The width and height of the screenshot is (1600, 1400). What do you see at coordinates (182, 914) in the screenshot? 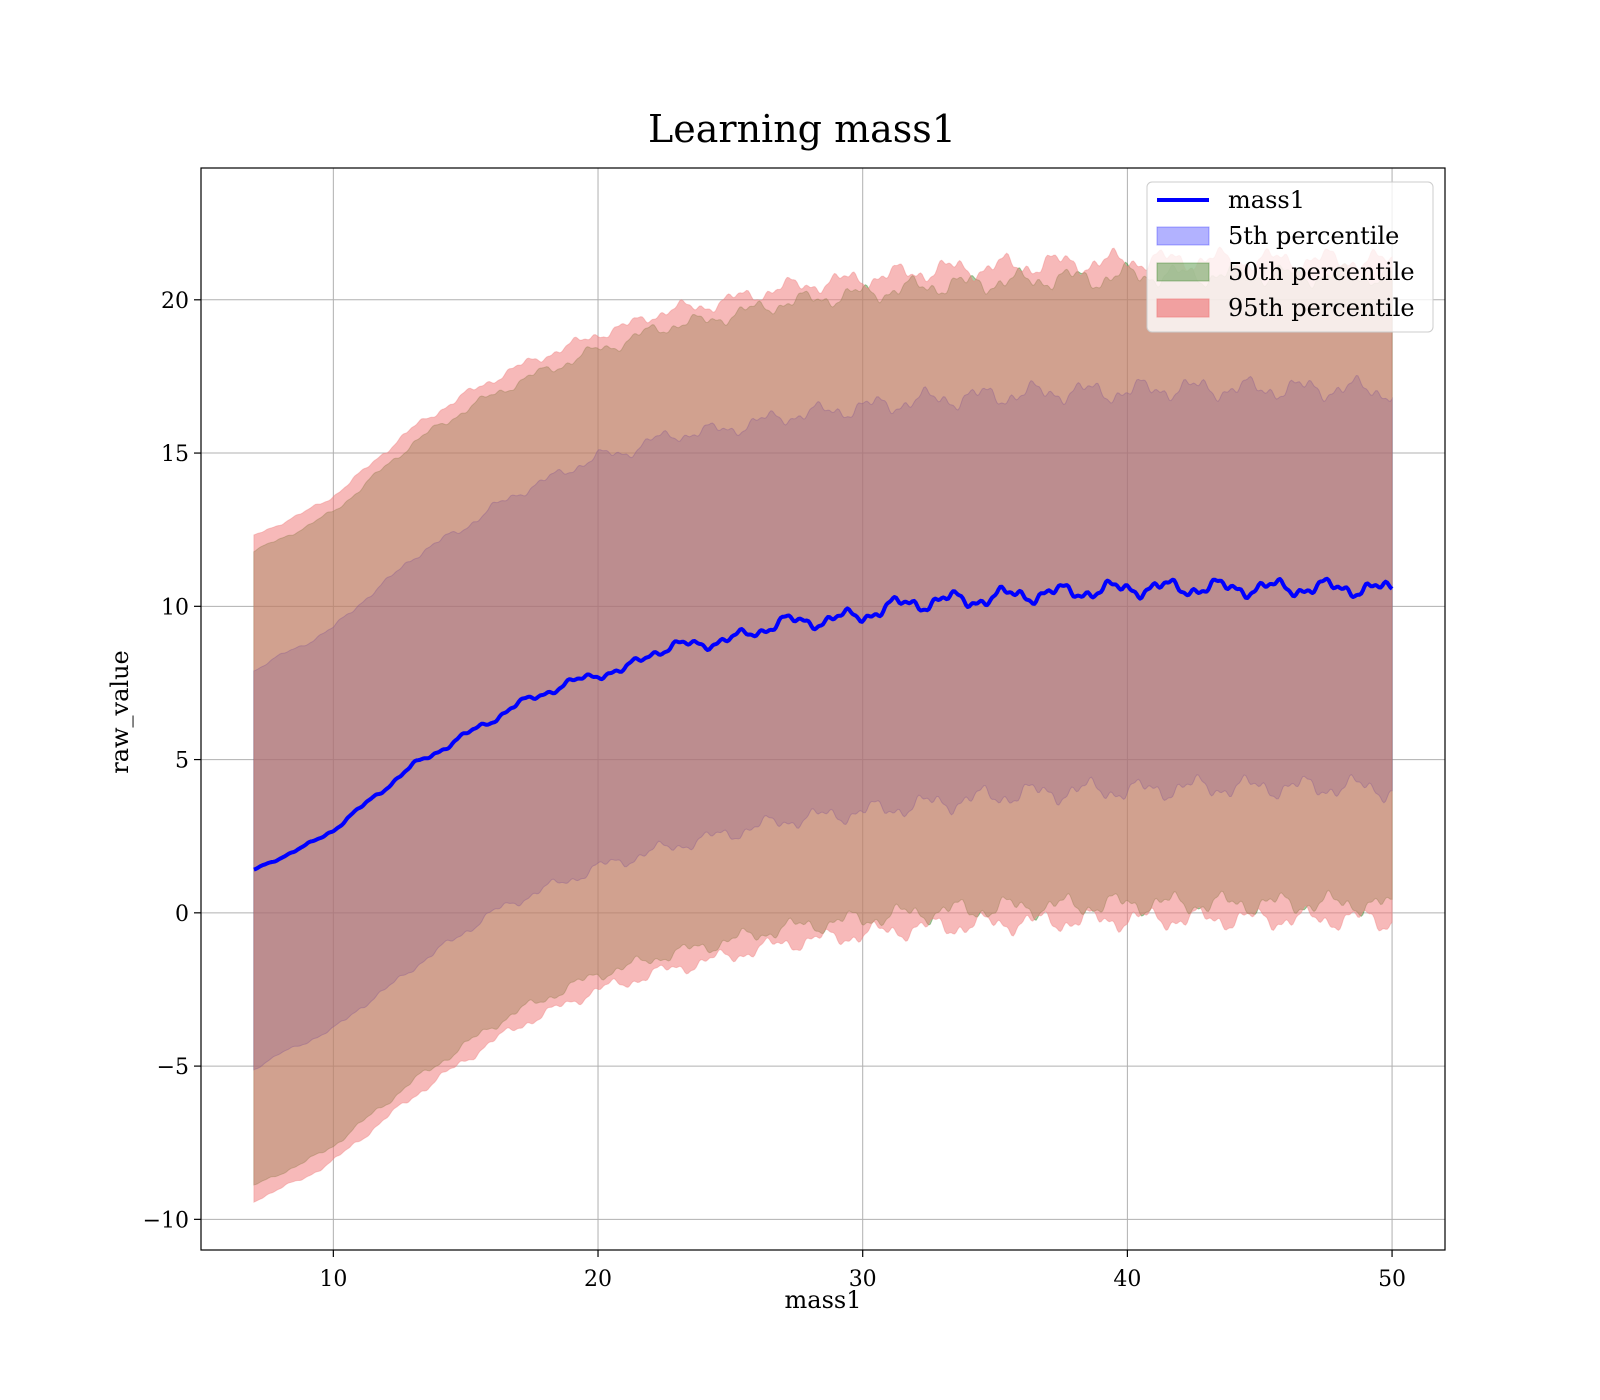
I see `y-tick-label: 0` at bounding box center [182, 914].